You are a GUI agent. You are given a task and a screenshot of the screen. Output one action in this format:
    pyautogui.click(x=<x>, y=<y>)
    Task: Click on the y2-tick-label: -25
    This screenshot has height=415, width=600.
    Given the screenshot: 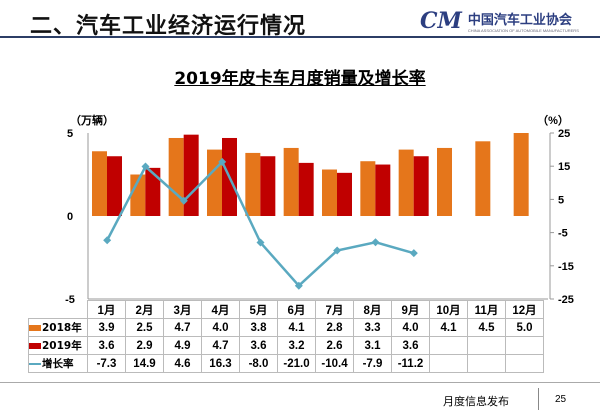 What is the action you would take?
    pyautogui.click(x=566, y=300)
    